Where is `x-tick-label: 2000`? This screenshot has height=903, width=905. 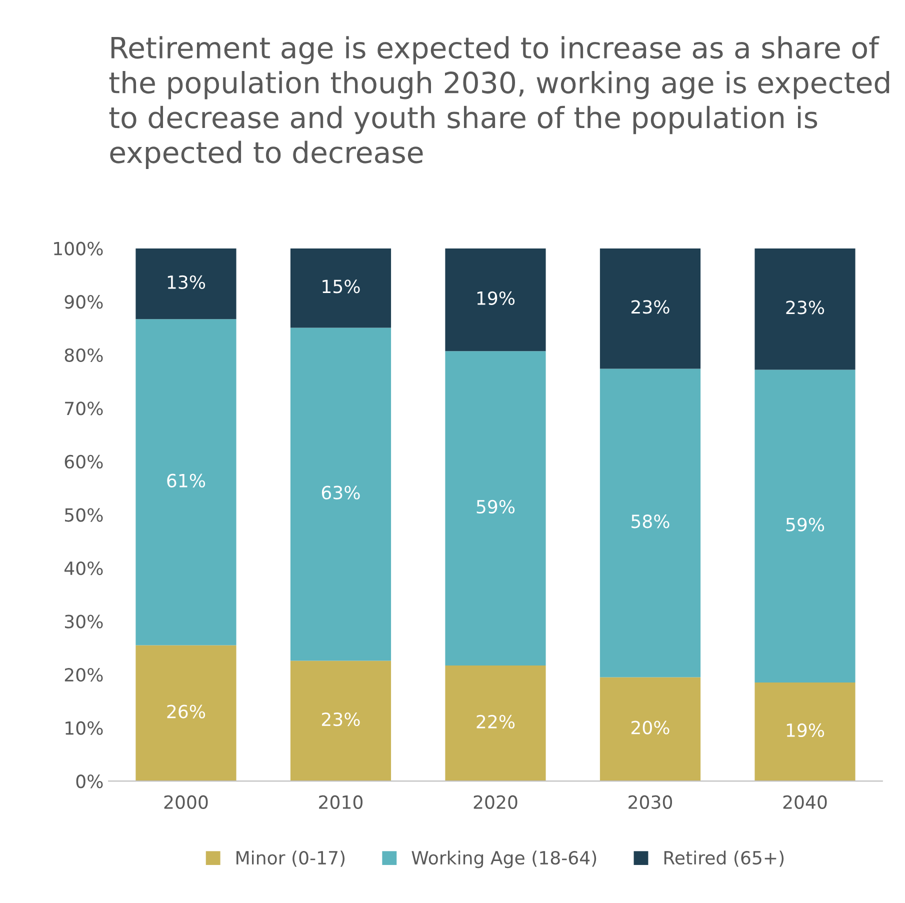 x-tick-label: 2000 is located at coordinates (186, 802).